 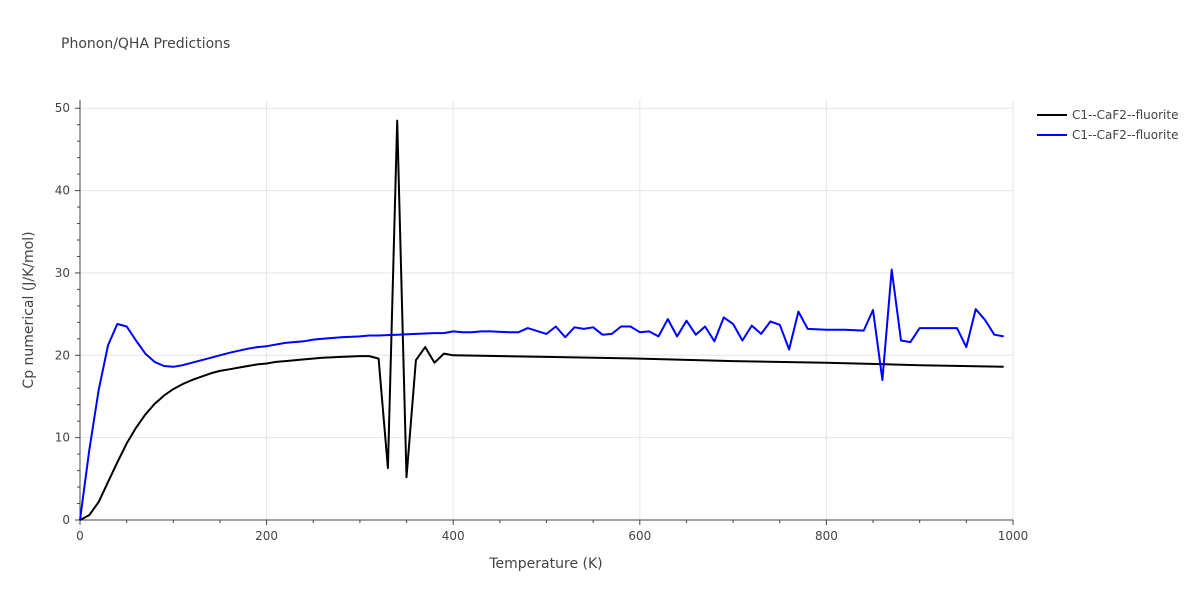 What do you see at coordinates (66, 520) in the screenshot?
I see `y-tick-label: 0` at bounding box center [66, 520].